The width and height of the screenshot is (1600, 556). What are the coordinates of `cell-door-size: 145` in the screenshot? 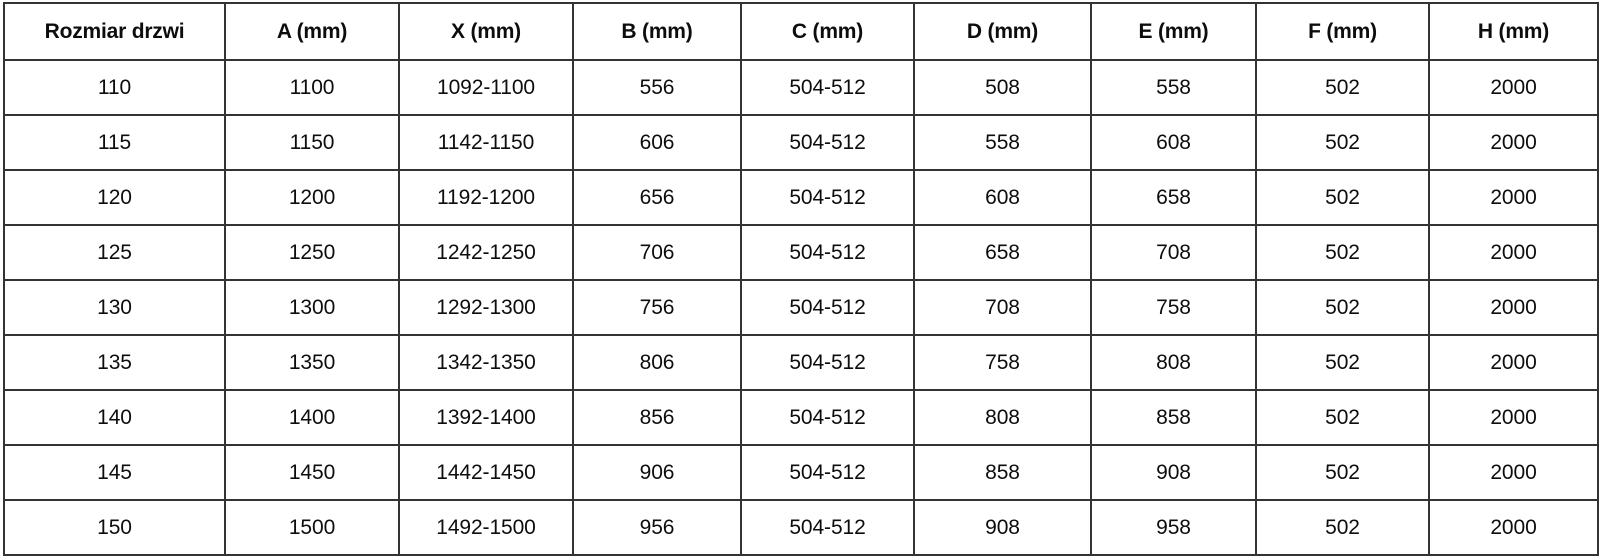 It's located at (114, 472).